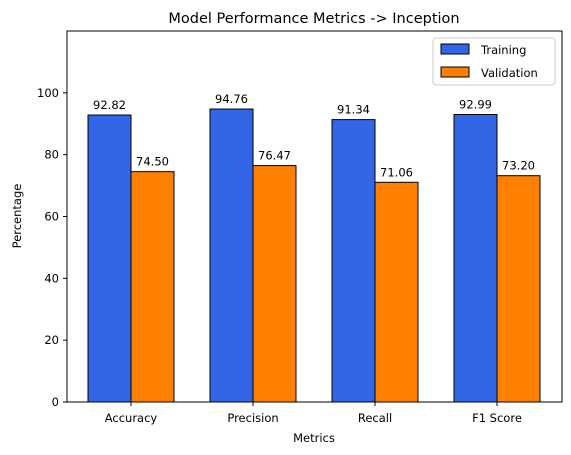 This screenshot has width=571, height=455. I want to click on data-label-validation-accuracy: 74.50, so click(152, 162).